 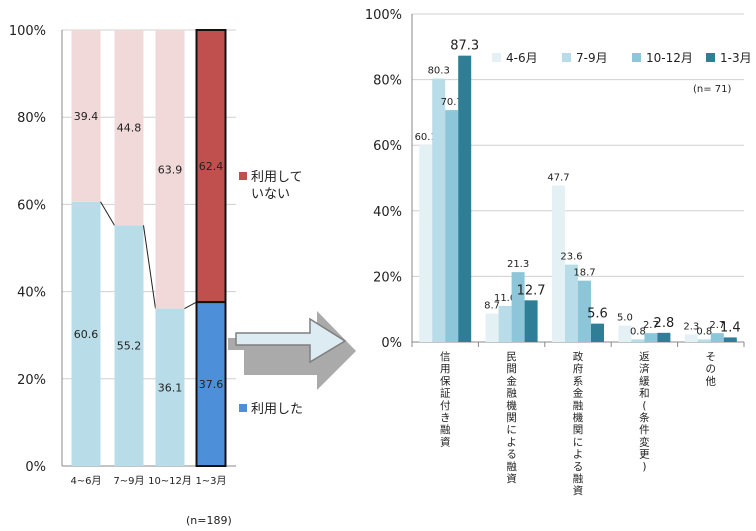 What do you see at coordinates (644, 368) in the screenshot?
I see `x-tick-label-char: 済` at bounding box center [644, 368].